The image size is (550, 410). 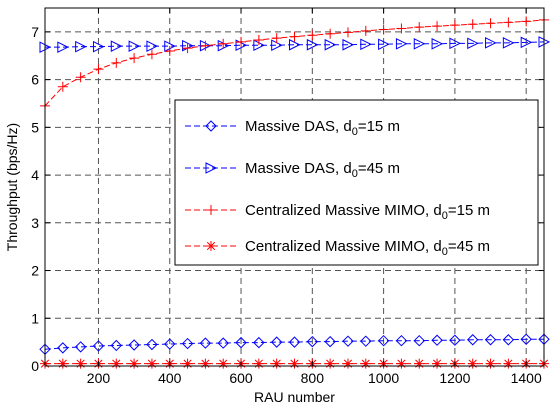 I want to click on x-tick-label: 600, so click(x=241, y=378).